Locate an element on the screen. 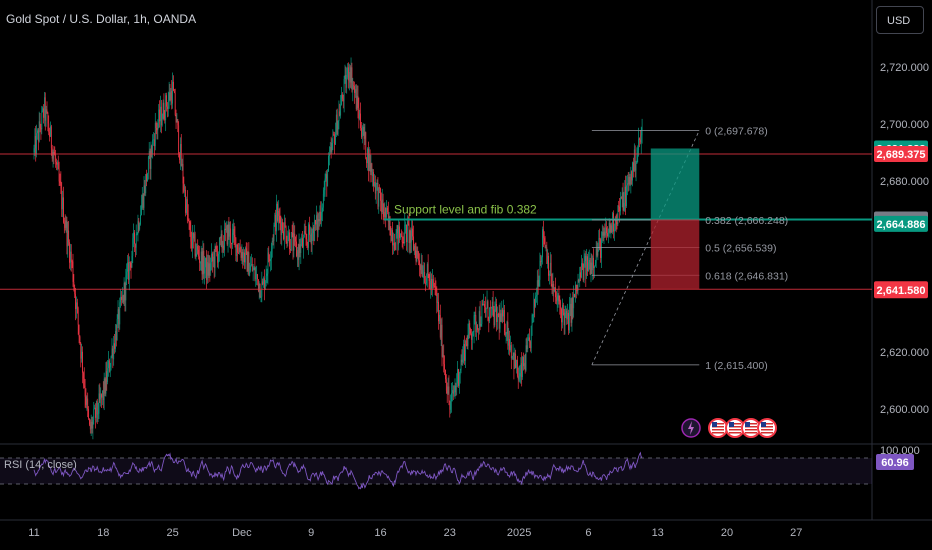  time-tick-label: 23 is located at coordinates (450, 533).